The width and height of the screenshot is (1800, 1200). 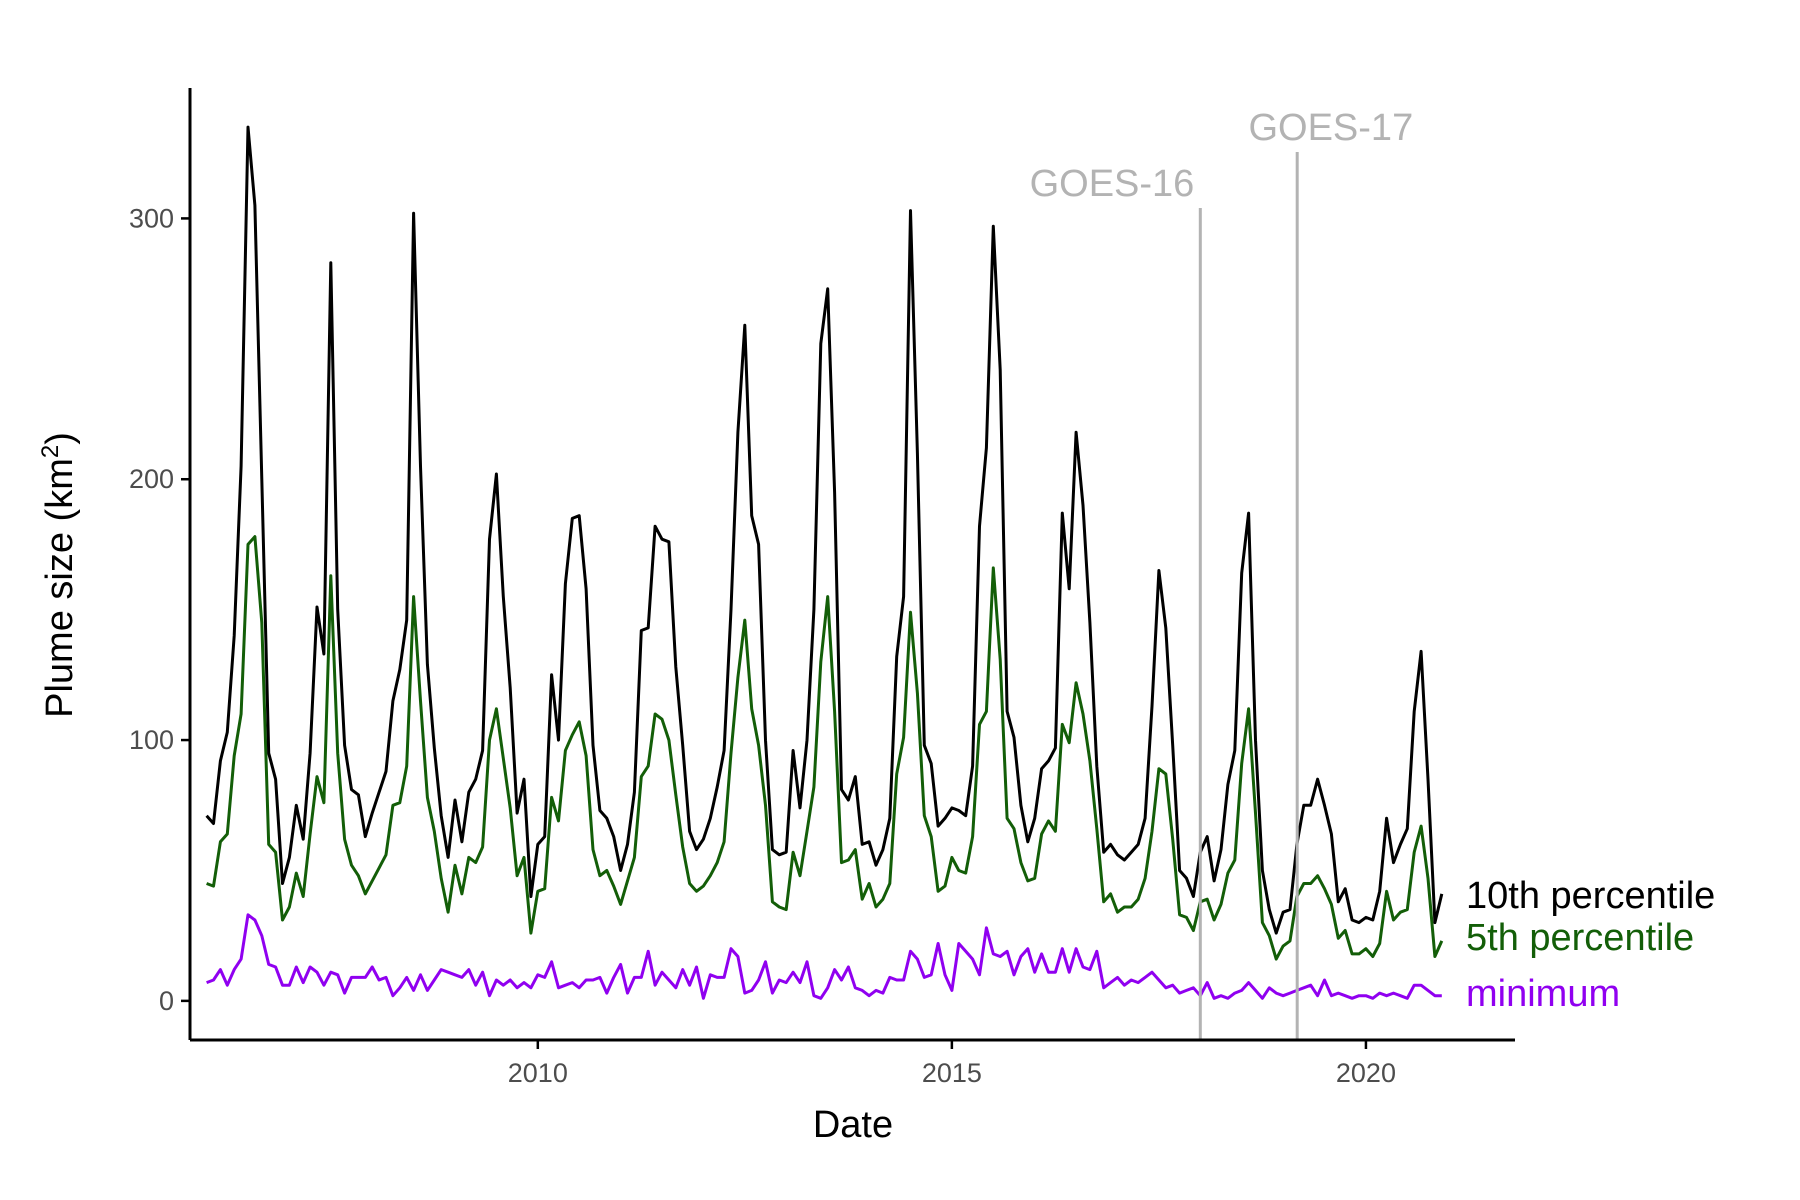 I want to click on y-tick-label: 0, so click(x=166, y=1001).